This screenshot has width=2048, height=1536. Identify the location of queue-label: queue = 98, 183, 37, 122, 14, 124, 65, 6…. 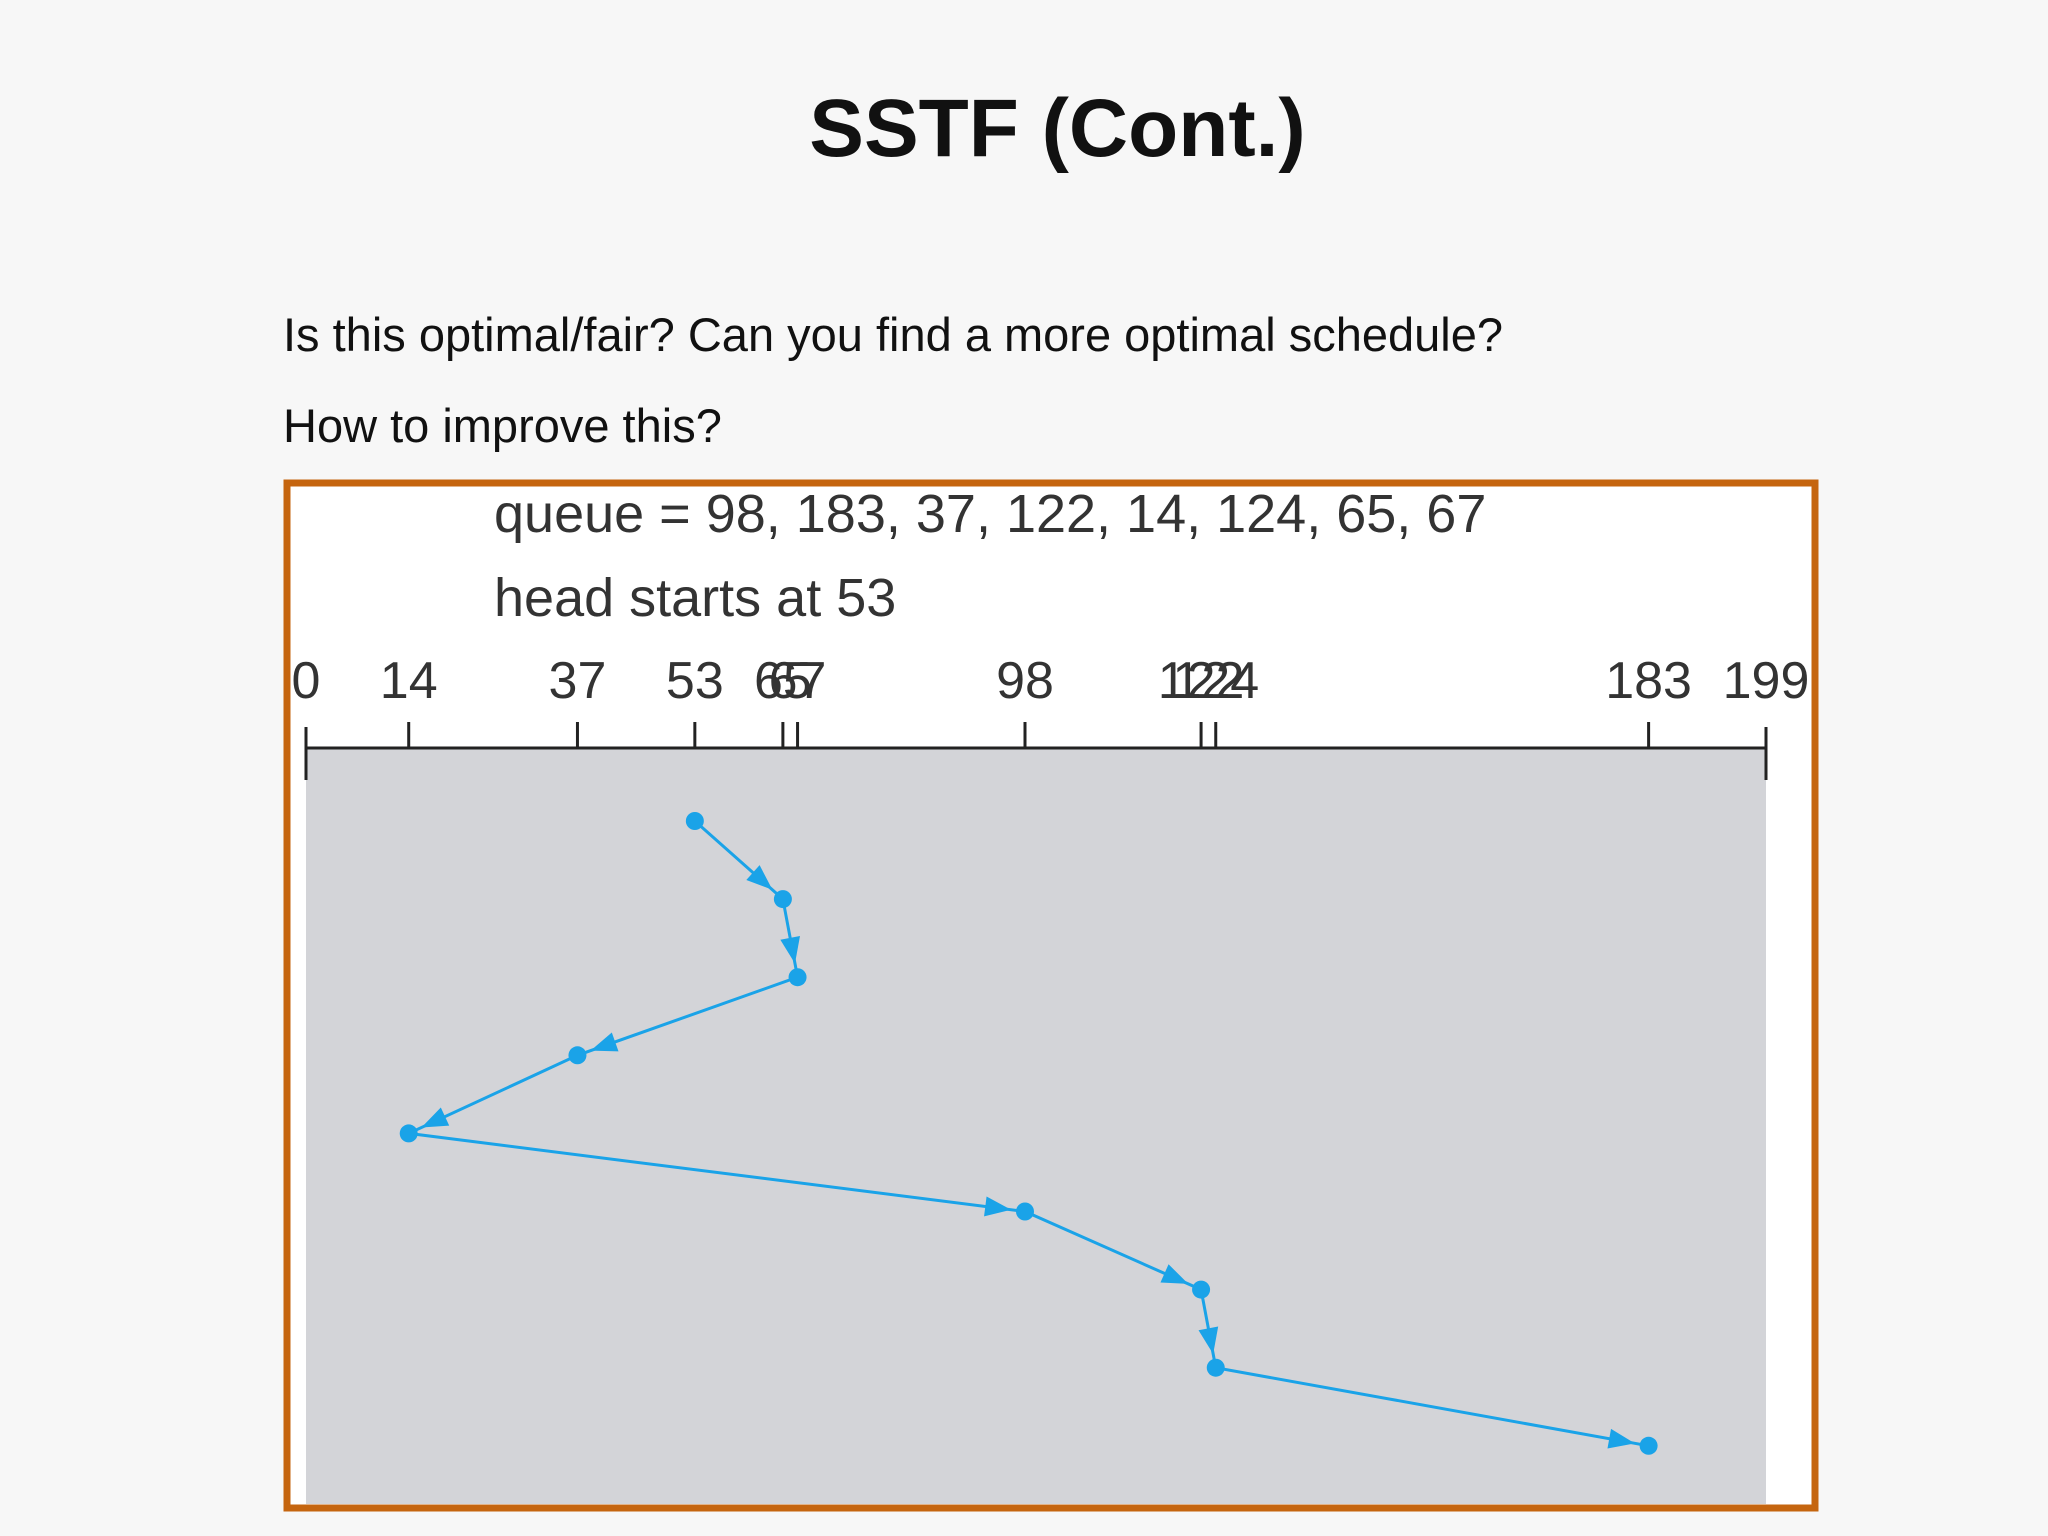
(990, 514).